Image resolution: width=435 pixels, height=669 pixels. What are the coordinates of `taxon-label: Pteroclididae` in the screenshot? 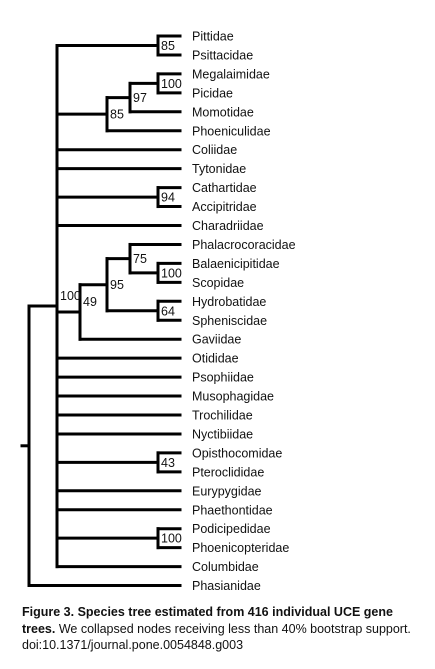 It's located at (228, 472).